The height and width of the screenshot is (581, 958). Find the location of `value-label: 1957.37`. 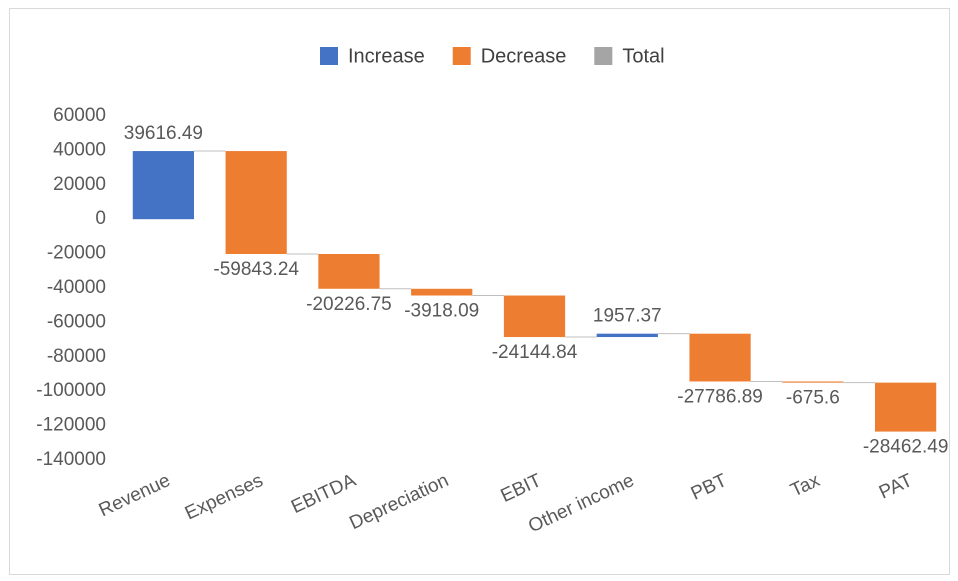

value-label: 1957.37 is located at coordinates (627, 316).